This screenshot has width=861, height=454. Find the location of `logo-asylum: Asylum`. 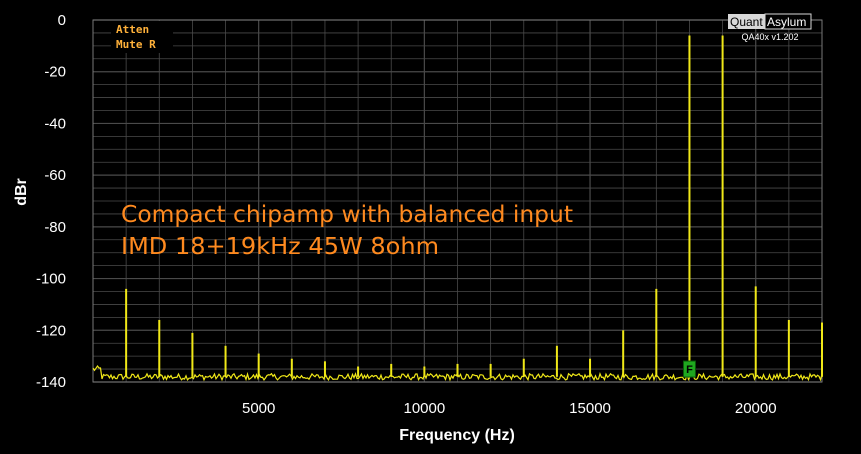

logo-asylum: Asylum is located at coordinates (786, 22).